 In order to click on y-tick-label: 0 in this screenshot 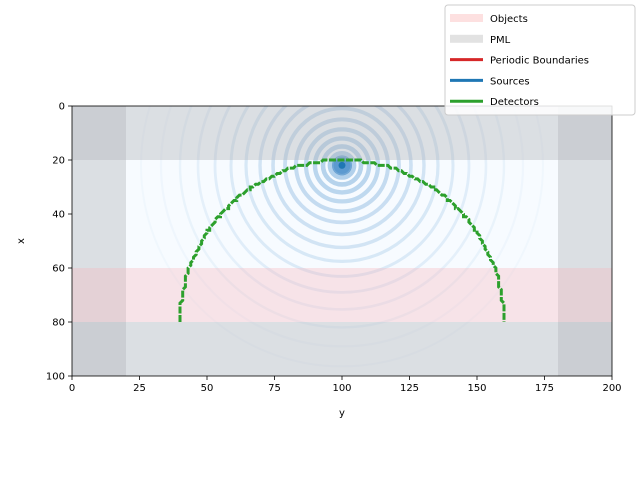, I will do `click(62, 107)`.